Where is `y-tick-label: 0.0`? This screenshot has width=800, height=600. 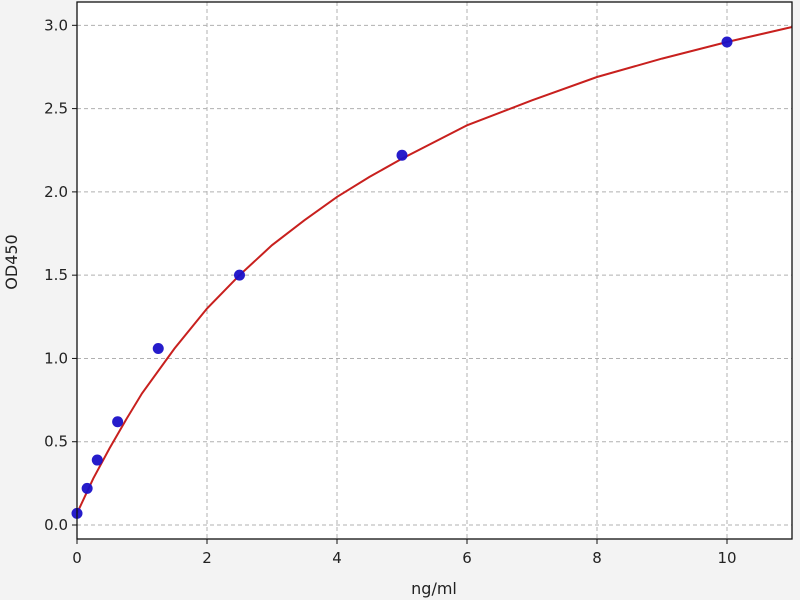
y-tick-label: 0.0 is located at coordinates (56, 525).